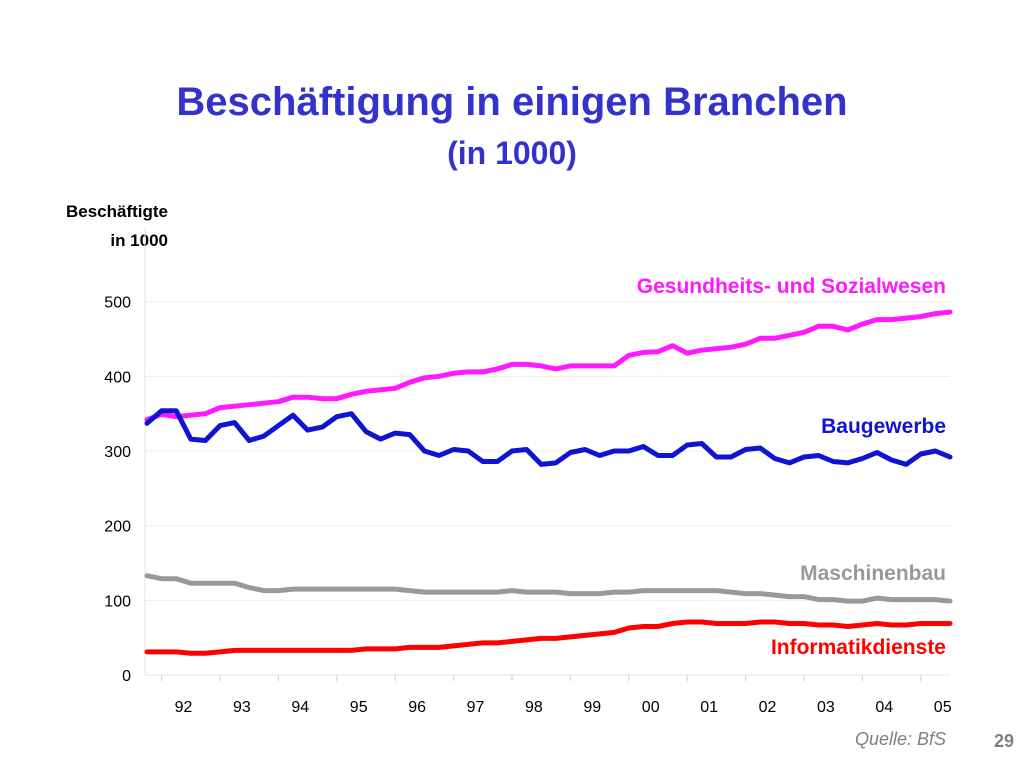 The image size is (1024, 768). I want to click on x-tick-label-01: 01, so click(709, 707).